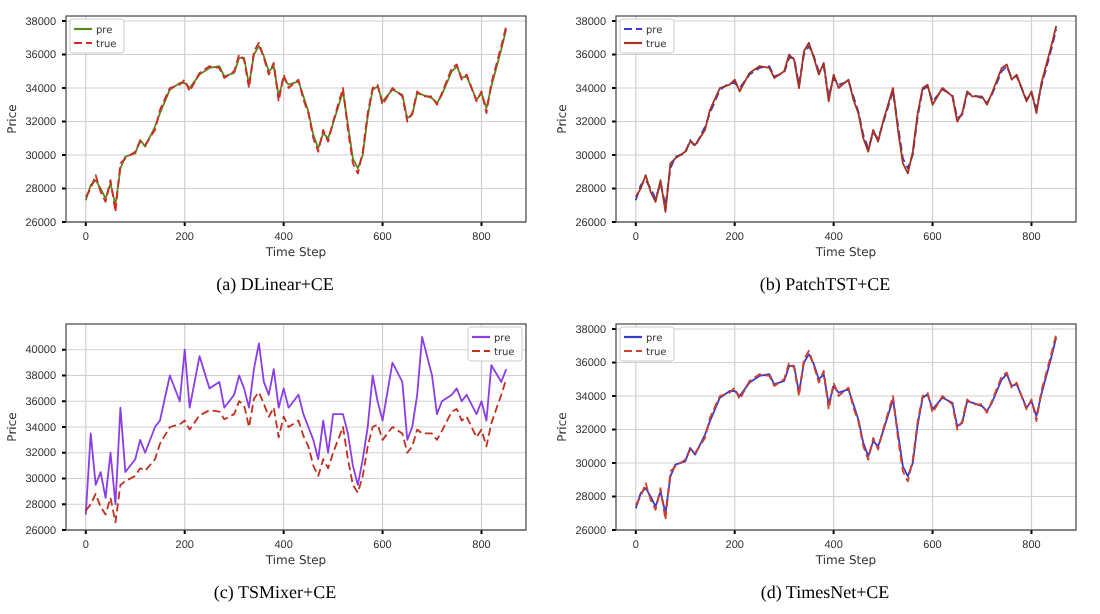 This screenshot has height=614, width=1100. I want to click on text: (a) DLinear+CE, so click(275, 284).